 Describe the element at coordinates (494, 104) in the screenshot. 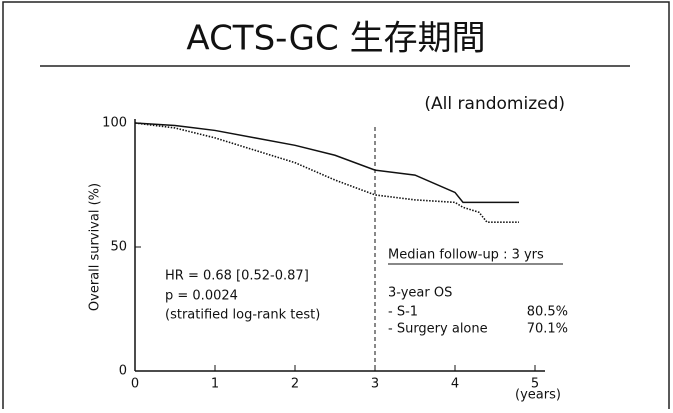

I see `chart-subtitle: (All randomized)` at that location.